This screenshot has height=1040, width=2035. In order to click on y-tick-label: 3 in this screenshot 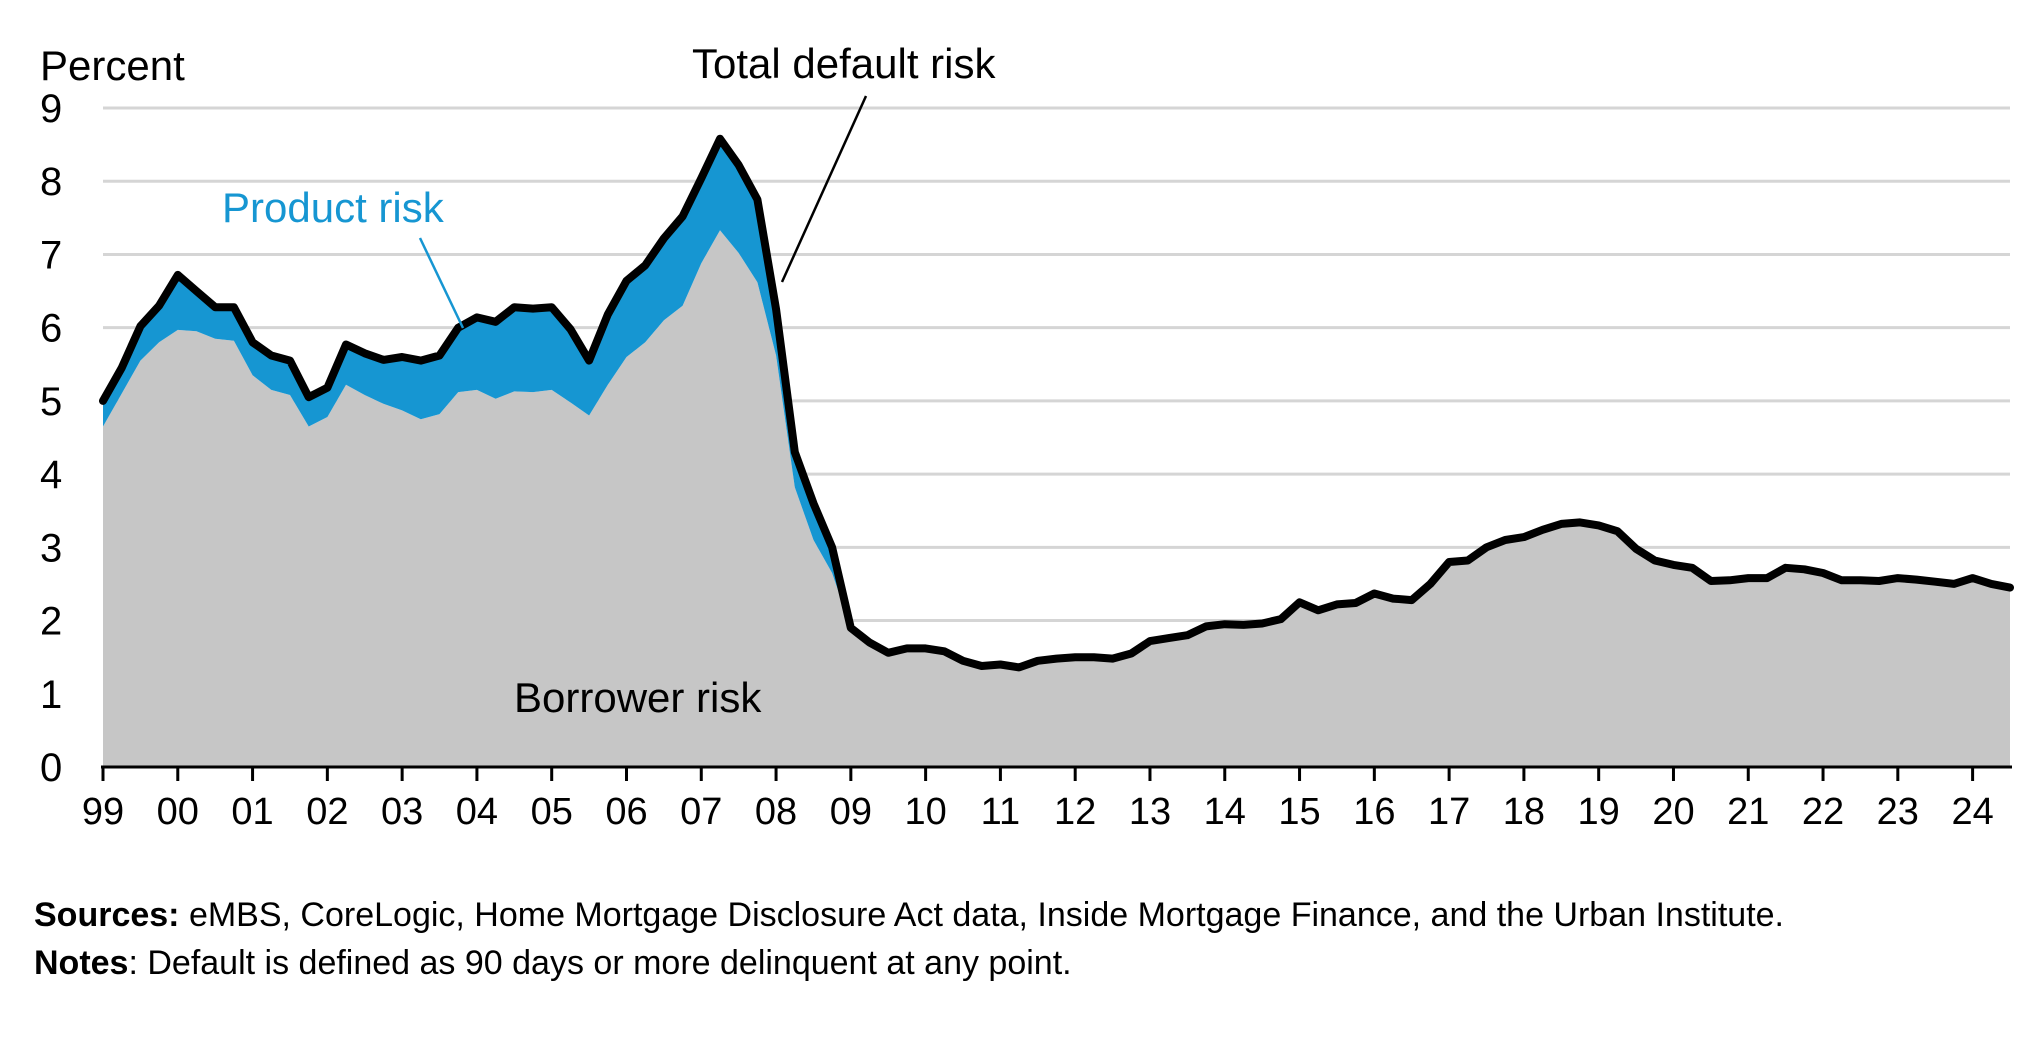, I will do `click(51, 548)`.